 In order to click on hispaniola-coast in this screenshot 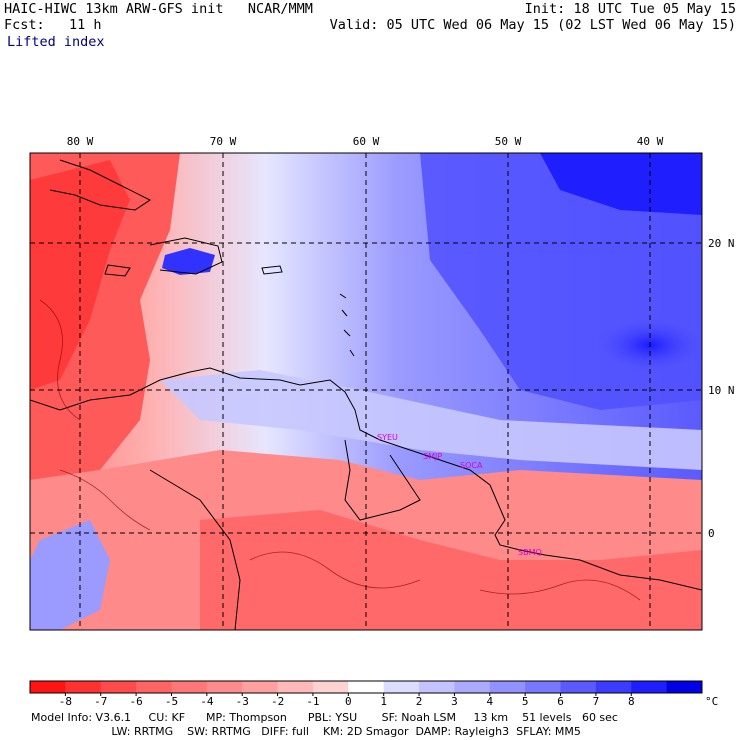, I will do `click(186, 256)`.